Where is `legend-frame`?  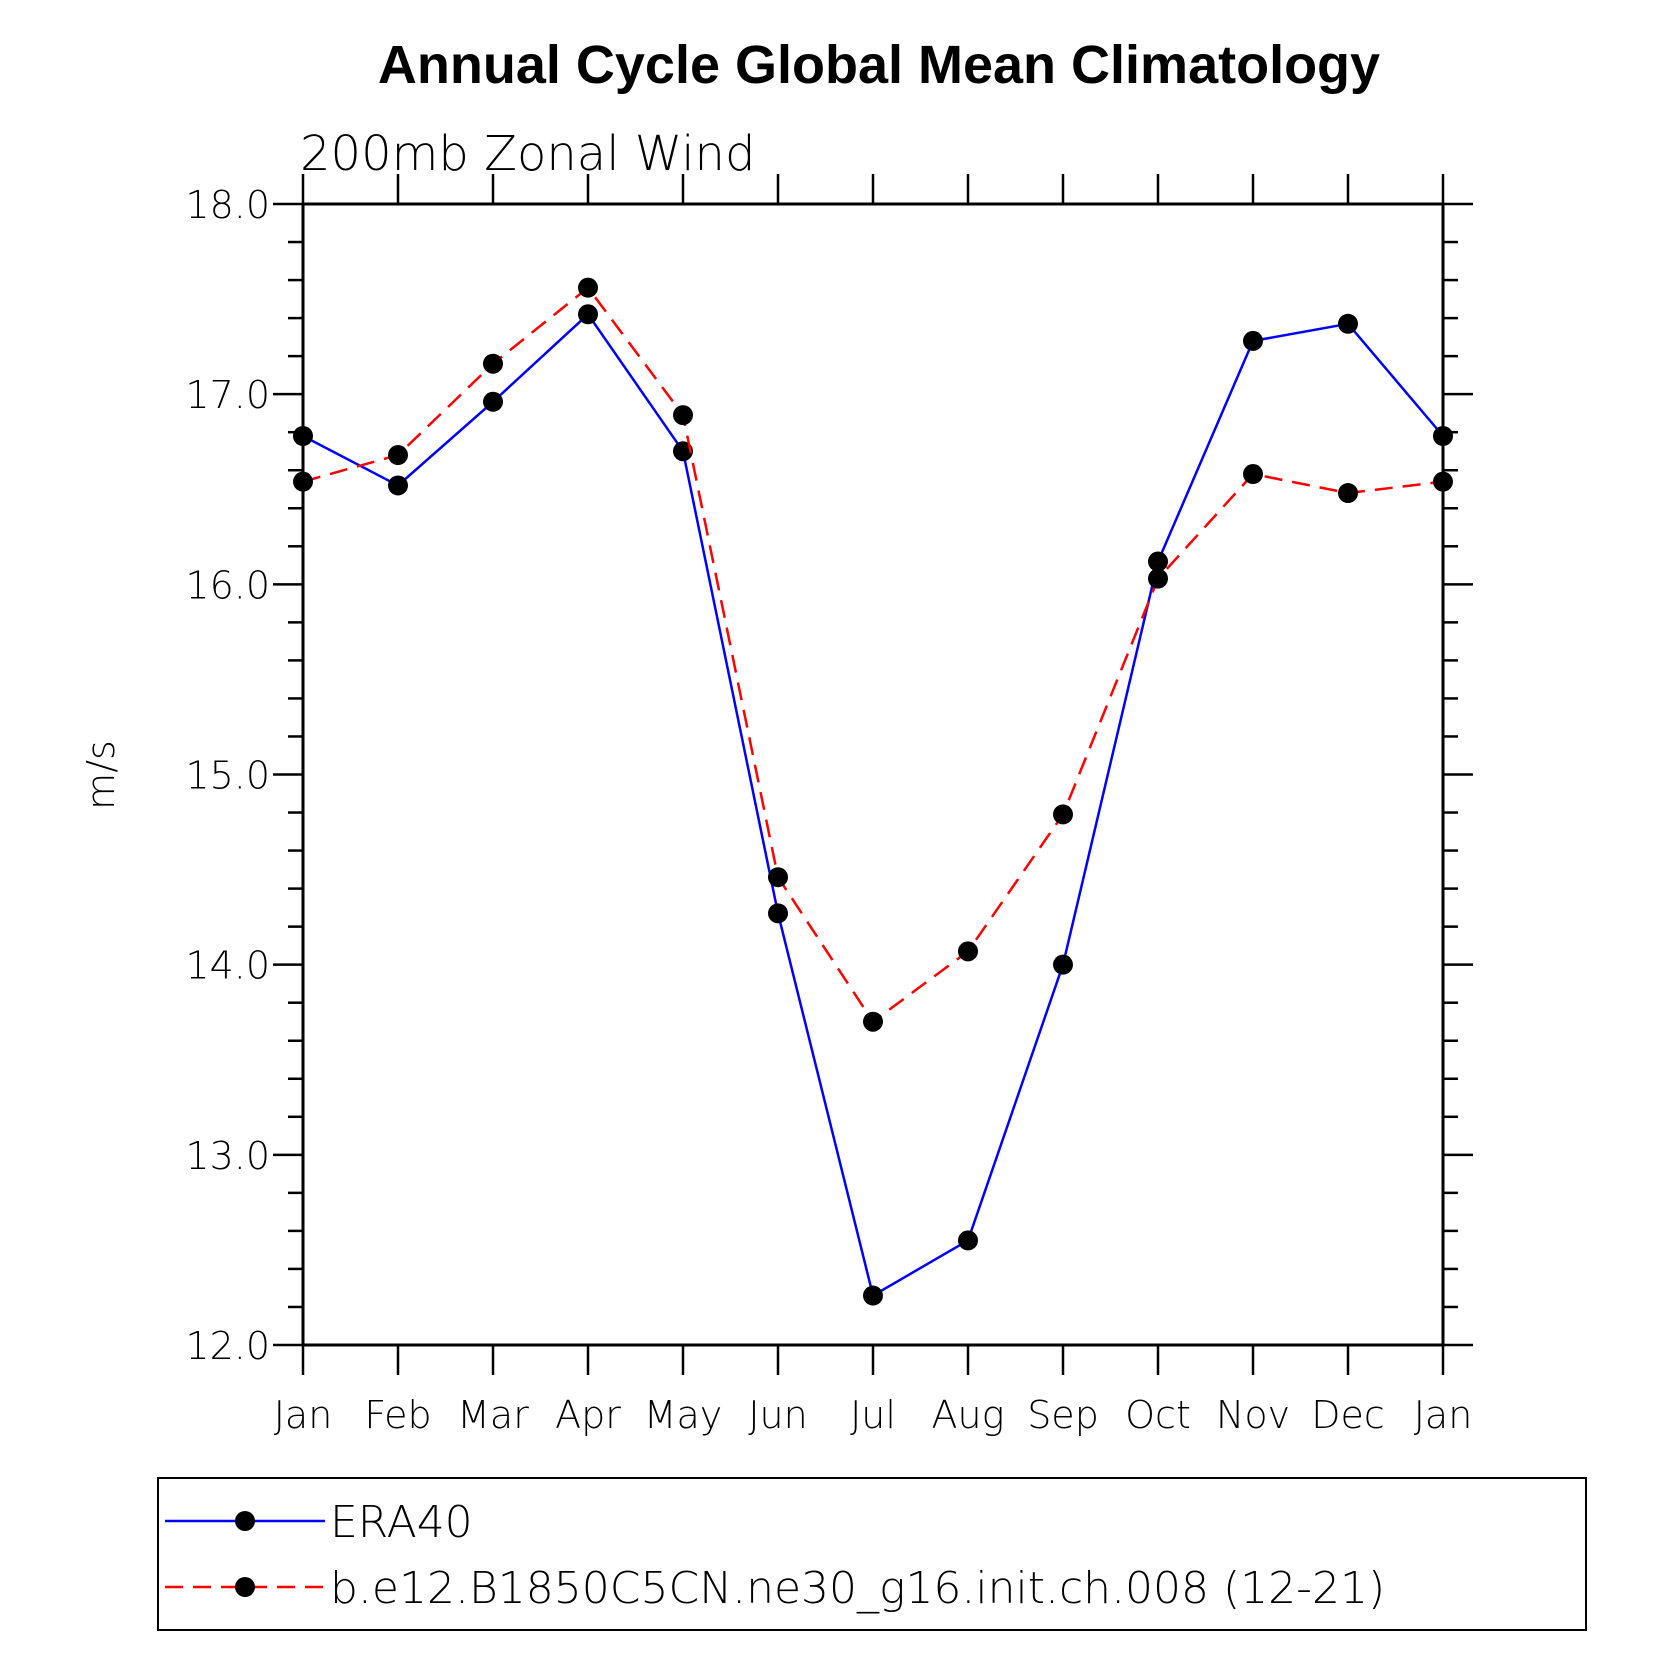 legend-frame is located at coordinates (872, 1554).